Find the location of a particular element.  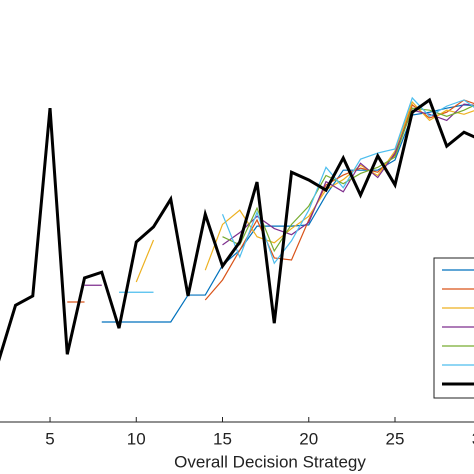

x-tick-label: 5 is located at coordinates (49, 438).